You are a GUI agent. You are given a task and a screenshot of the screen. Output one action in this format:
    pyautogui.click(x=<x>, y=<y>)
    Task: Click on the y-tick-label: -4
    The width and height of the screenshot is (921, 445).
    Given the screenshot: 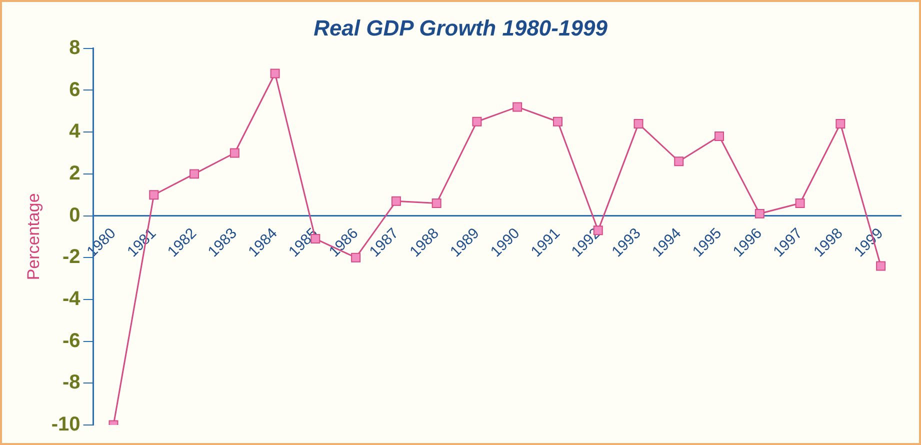 What is the action you would take?
    pyautogui.click(x=72, y=299)
    